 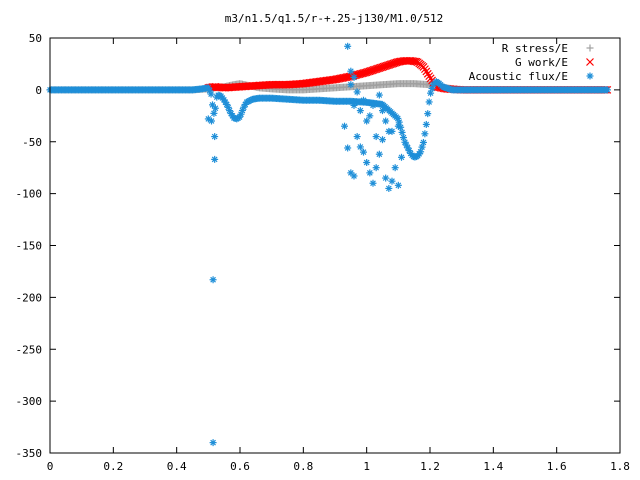 What do you see at coordinates (177, 466) in the screenshot?
I see `x-tick-label: 0.4` at bounding box center [177, 466].